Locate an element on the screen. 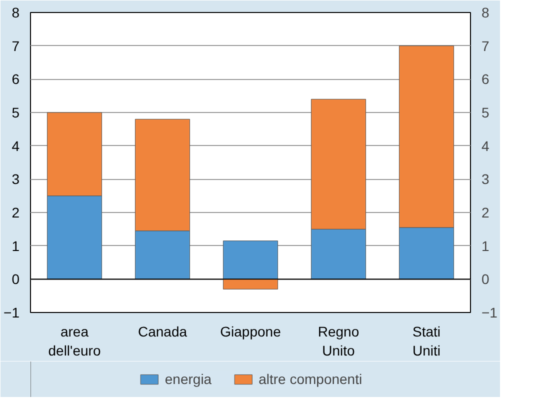 Image resolution: width=551 pixels, height=412 pixels. y-tick-label: 8 is located at coordinates (16, 12).